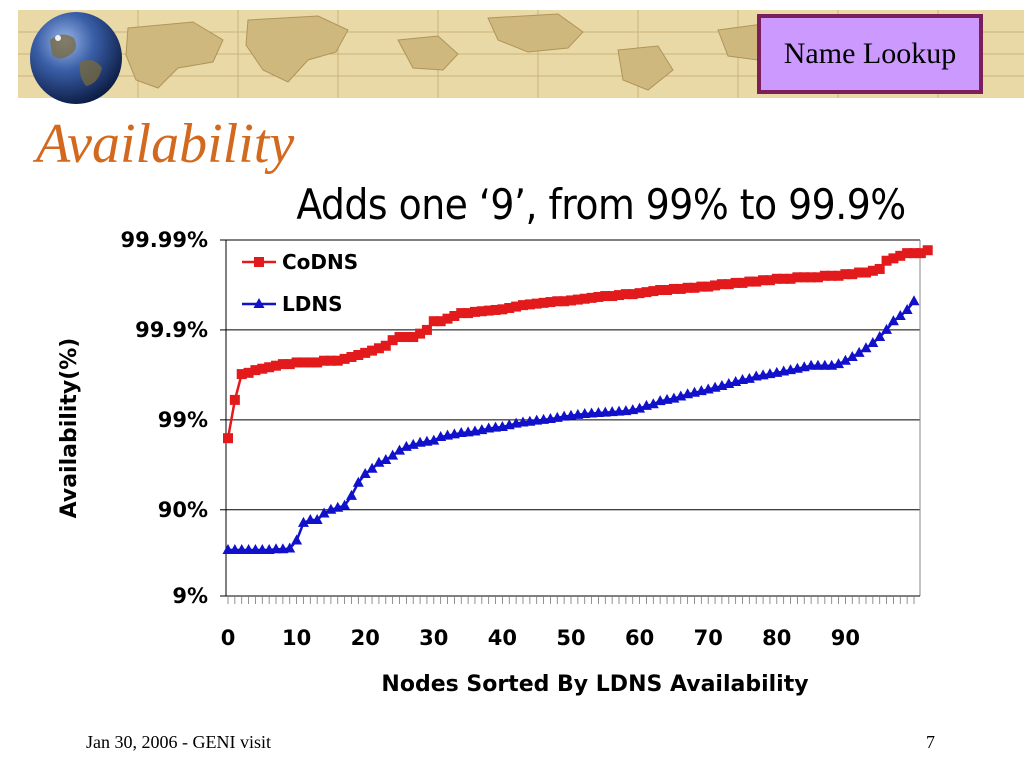  Describe the element at coordinates (69, 428) in the screenshot. I see `y-axis-title: Availability(%)` at that location.